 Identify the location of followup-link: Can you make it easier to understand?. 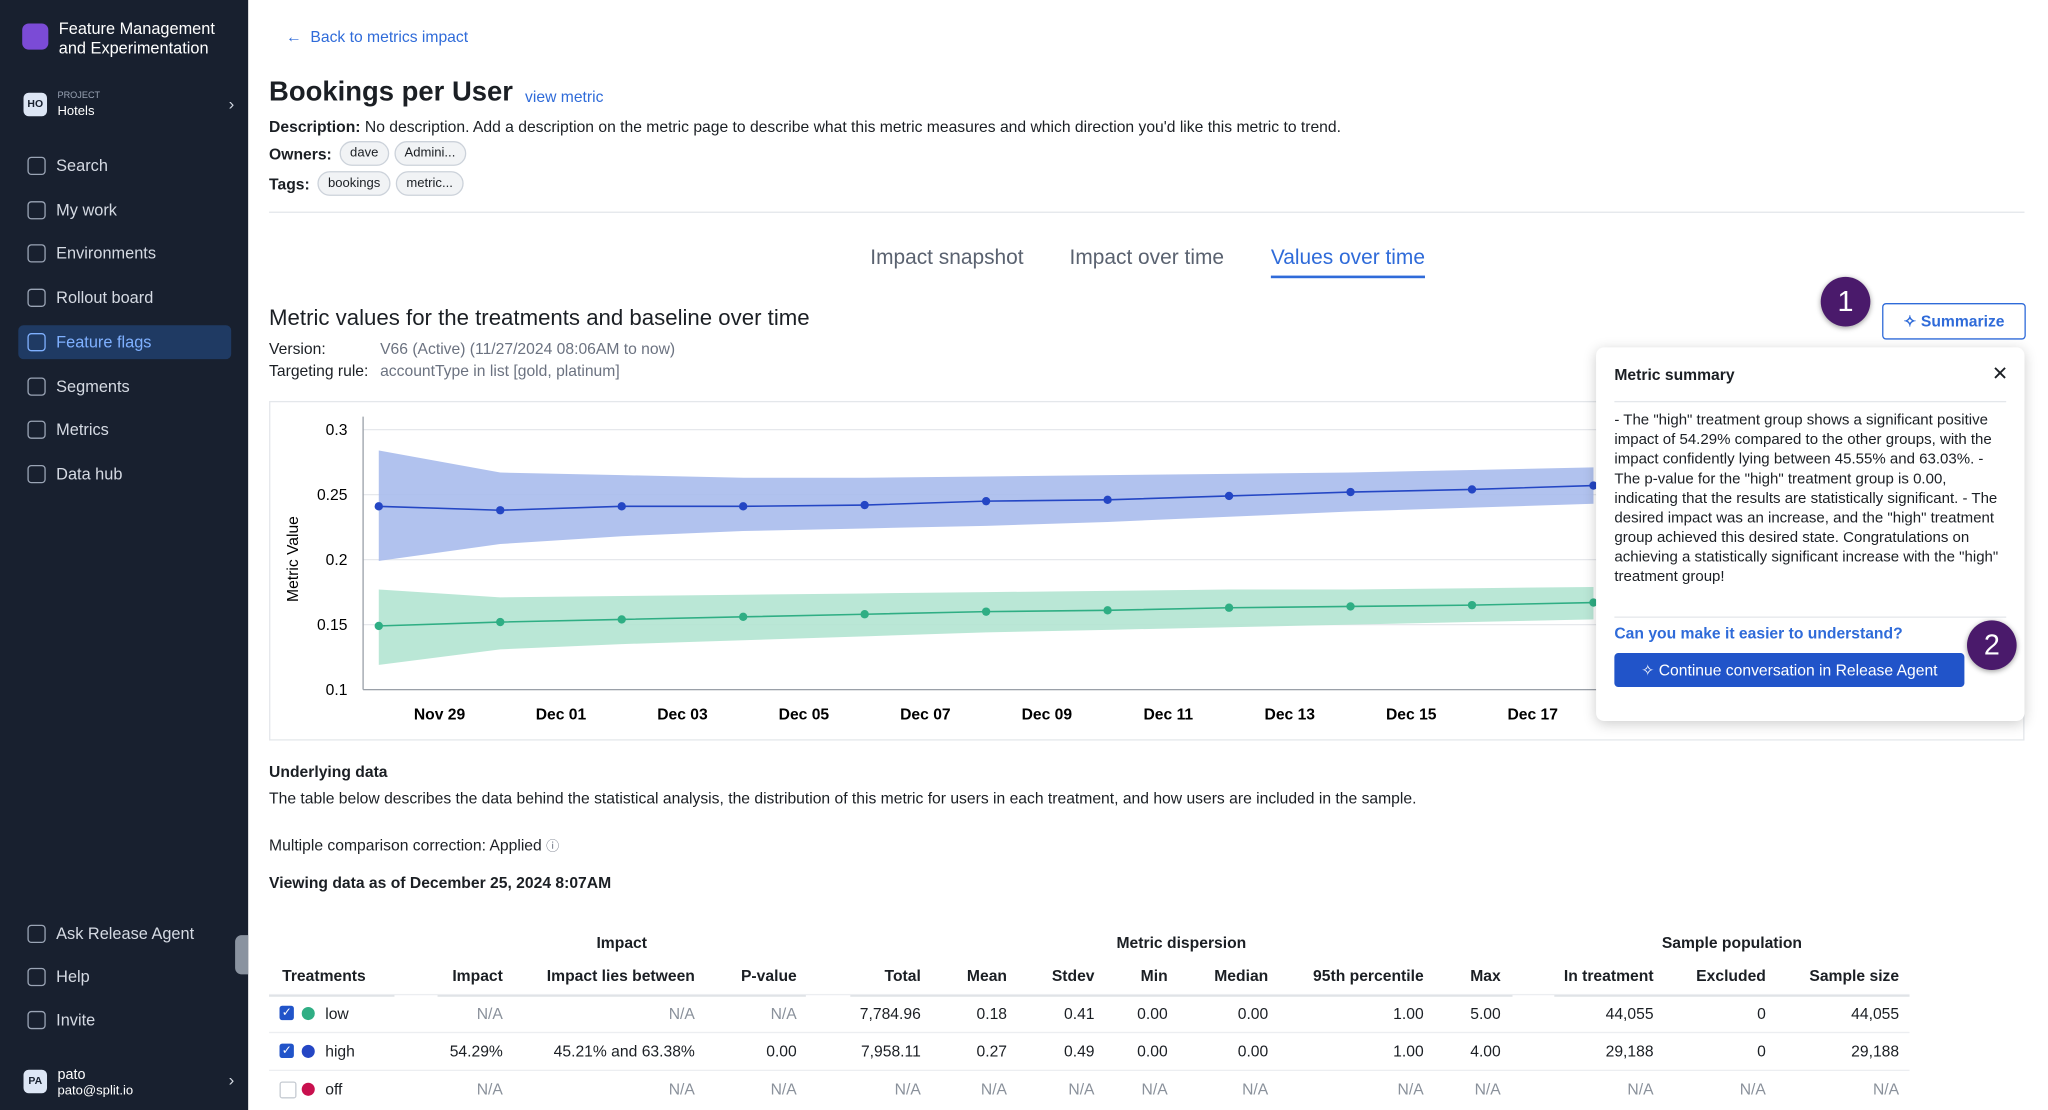
(1758, 633).